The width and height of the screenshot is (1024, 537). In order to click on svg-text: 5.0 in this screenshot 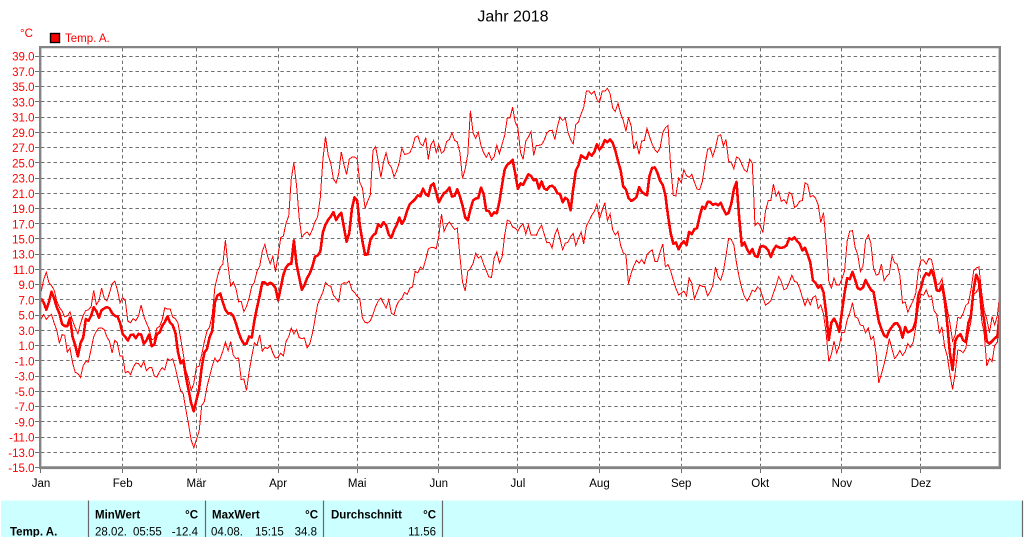, I will do `click(27, 317)`.